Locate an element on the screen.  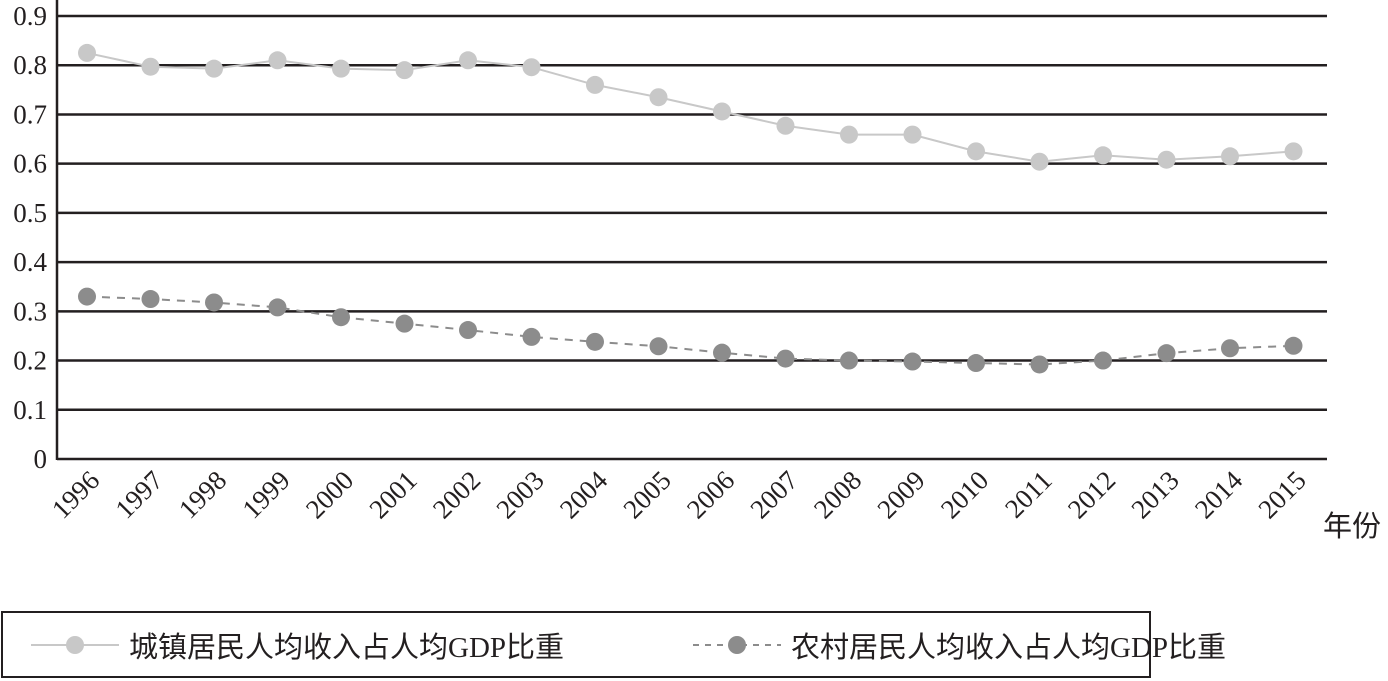
x-tick-label: 2008 is located at coordinates (837, 494).